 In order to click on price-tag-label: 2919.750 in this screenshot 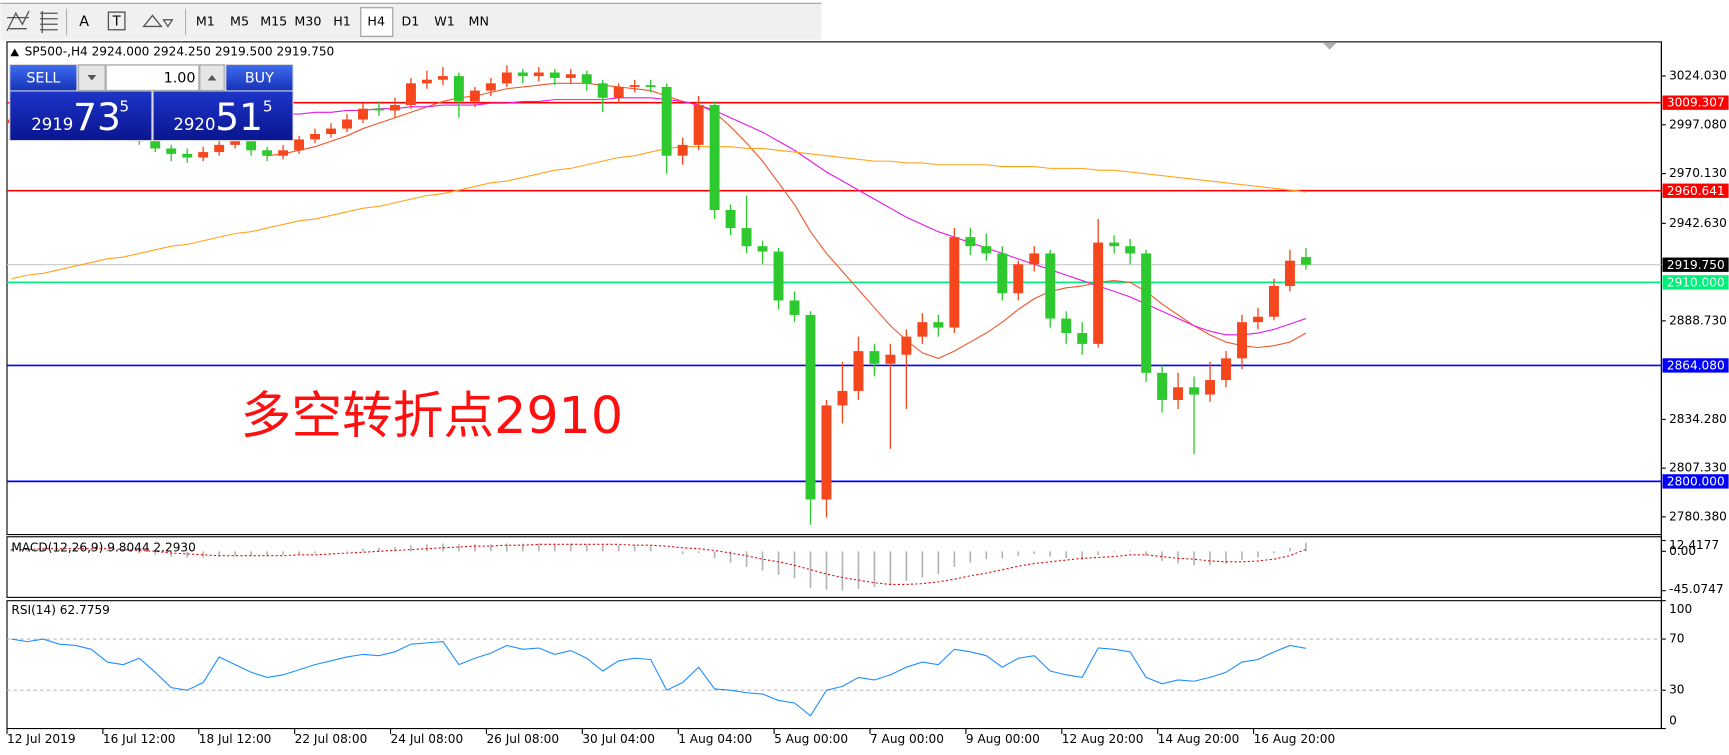, I will do `click(1696, 265)`.